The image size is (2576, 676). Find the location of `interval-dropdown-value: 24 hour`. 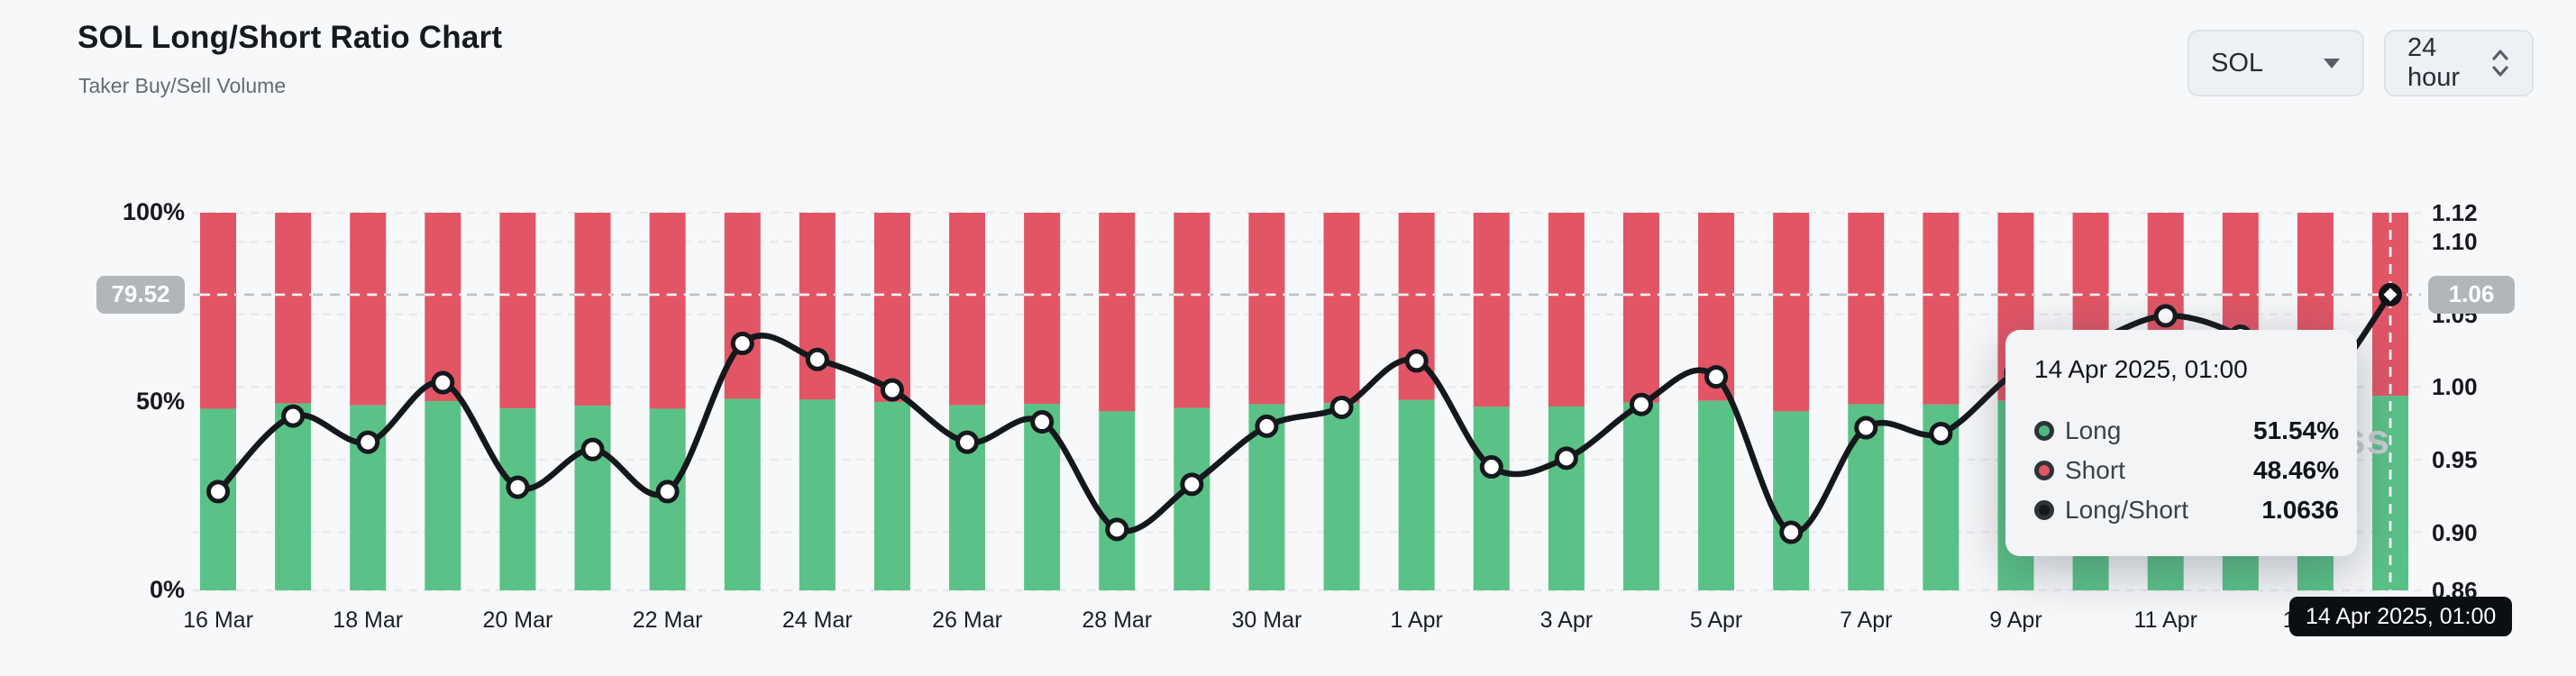

interval-dropdown-value: 24 hour is located at coordinates (2434, 62).